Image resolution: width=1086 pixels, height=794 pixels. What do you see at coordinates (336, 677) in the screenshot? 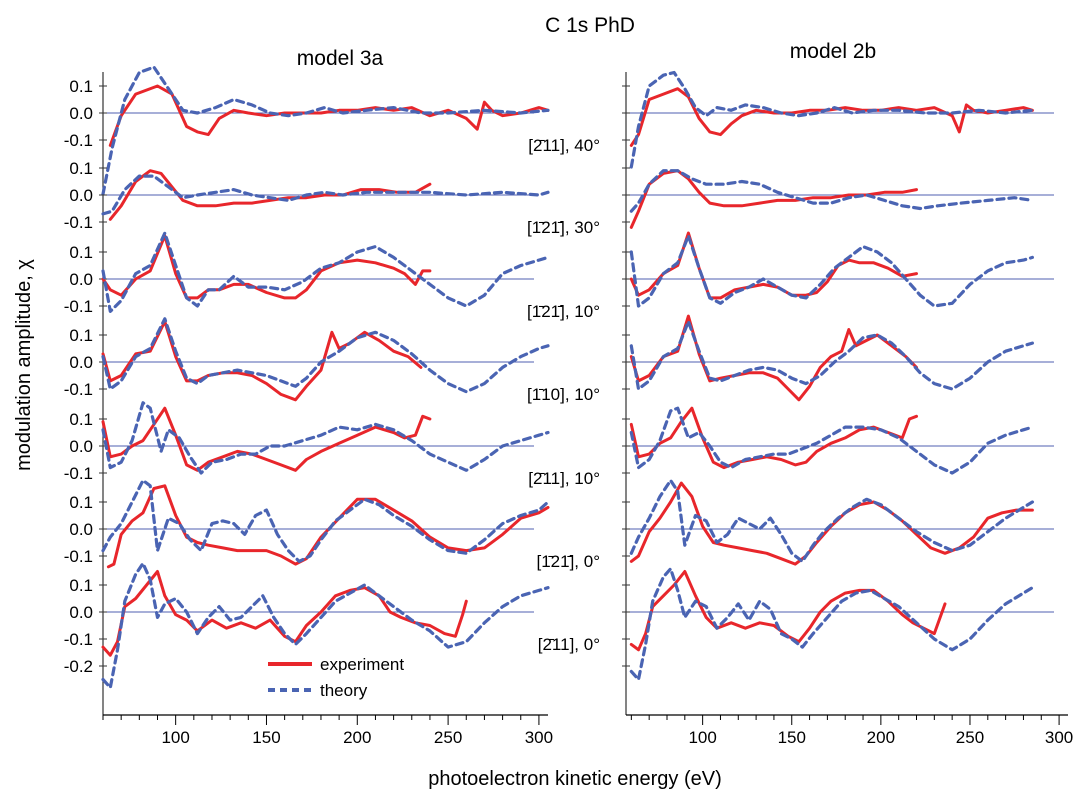
I see `legend: experiment theory` at bounding box center [336, 677].